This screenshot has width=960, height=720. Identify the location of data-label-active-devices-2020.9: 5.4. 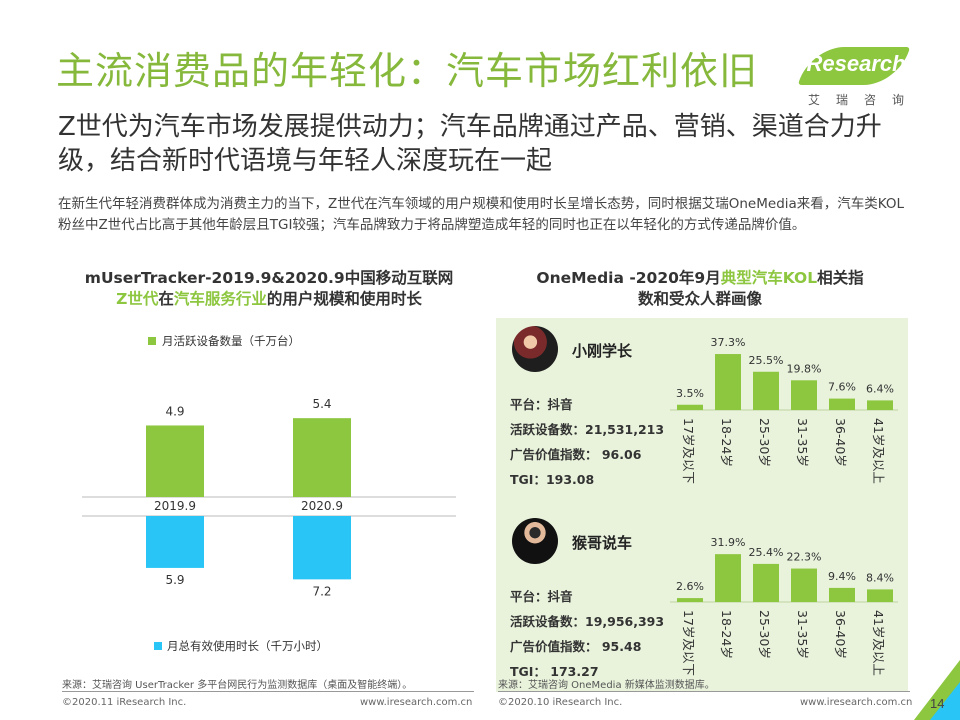
(321, 404).